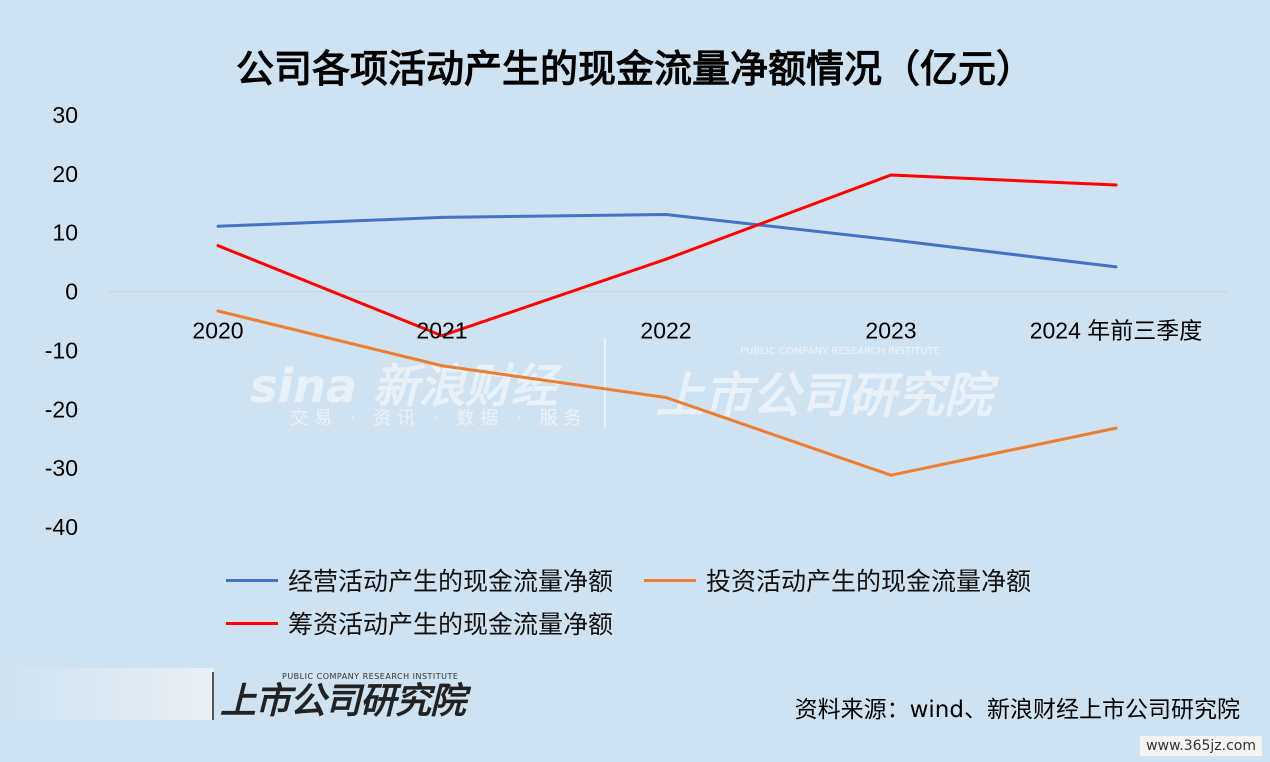 This screenshot has height=762, width=1270. What do you see at coordinates (343, 701) in the screenshot?
I see `footer-logo: 上市公司研究院` at bounding box center [343, 701].